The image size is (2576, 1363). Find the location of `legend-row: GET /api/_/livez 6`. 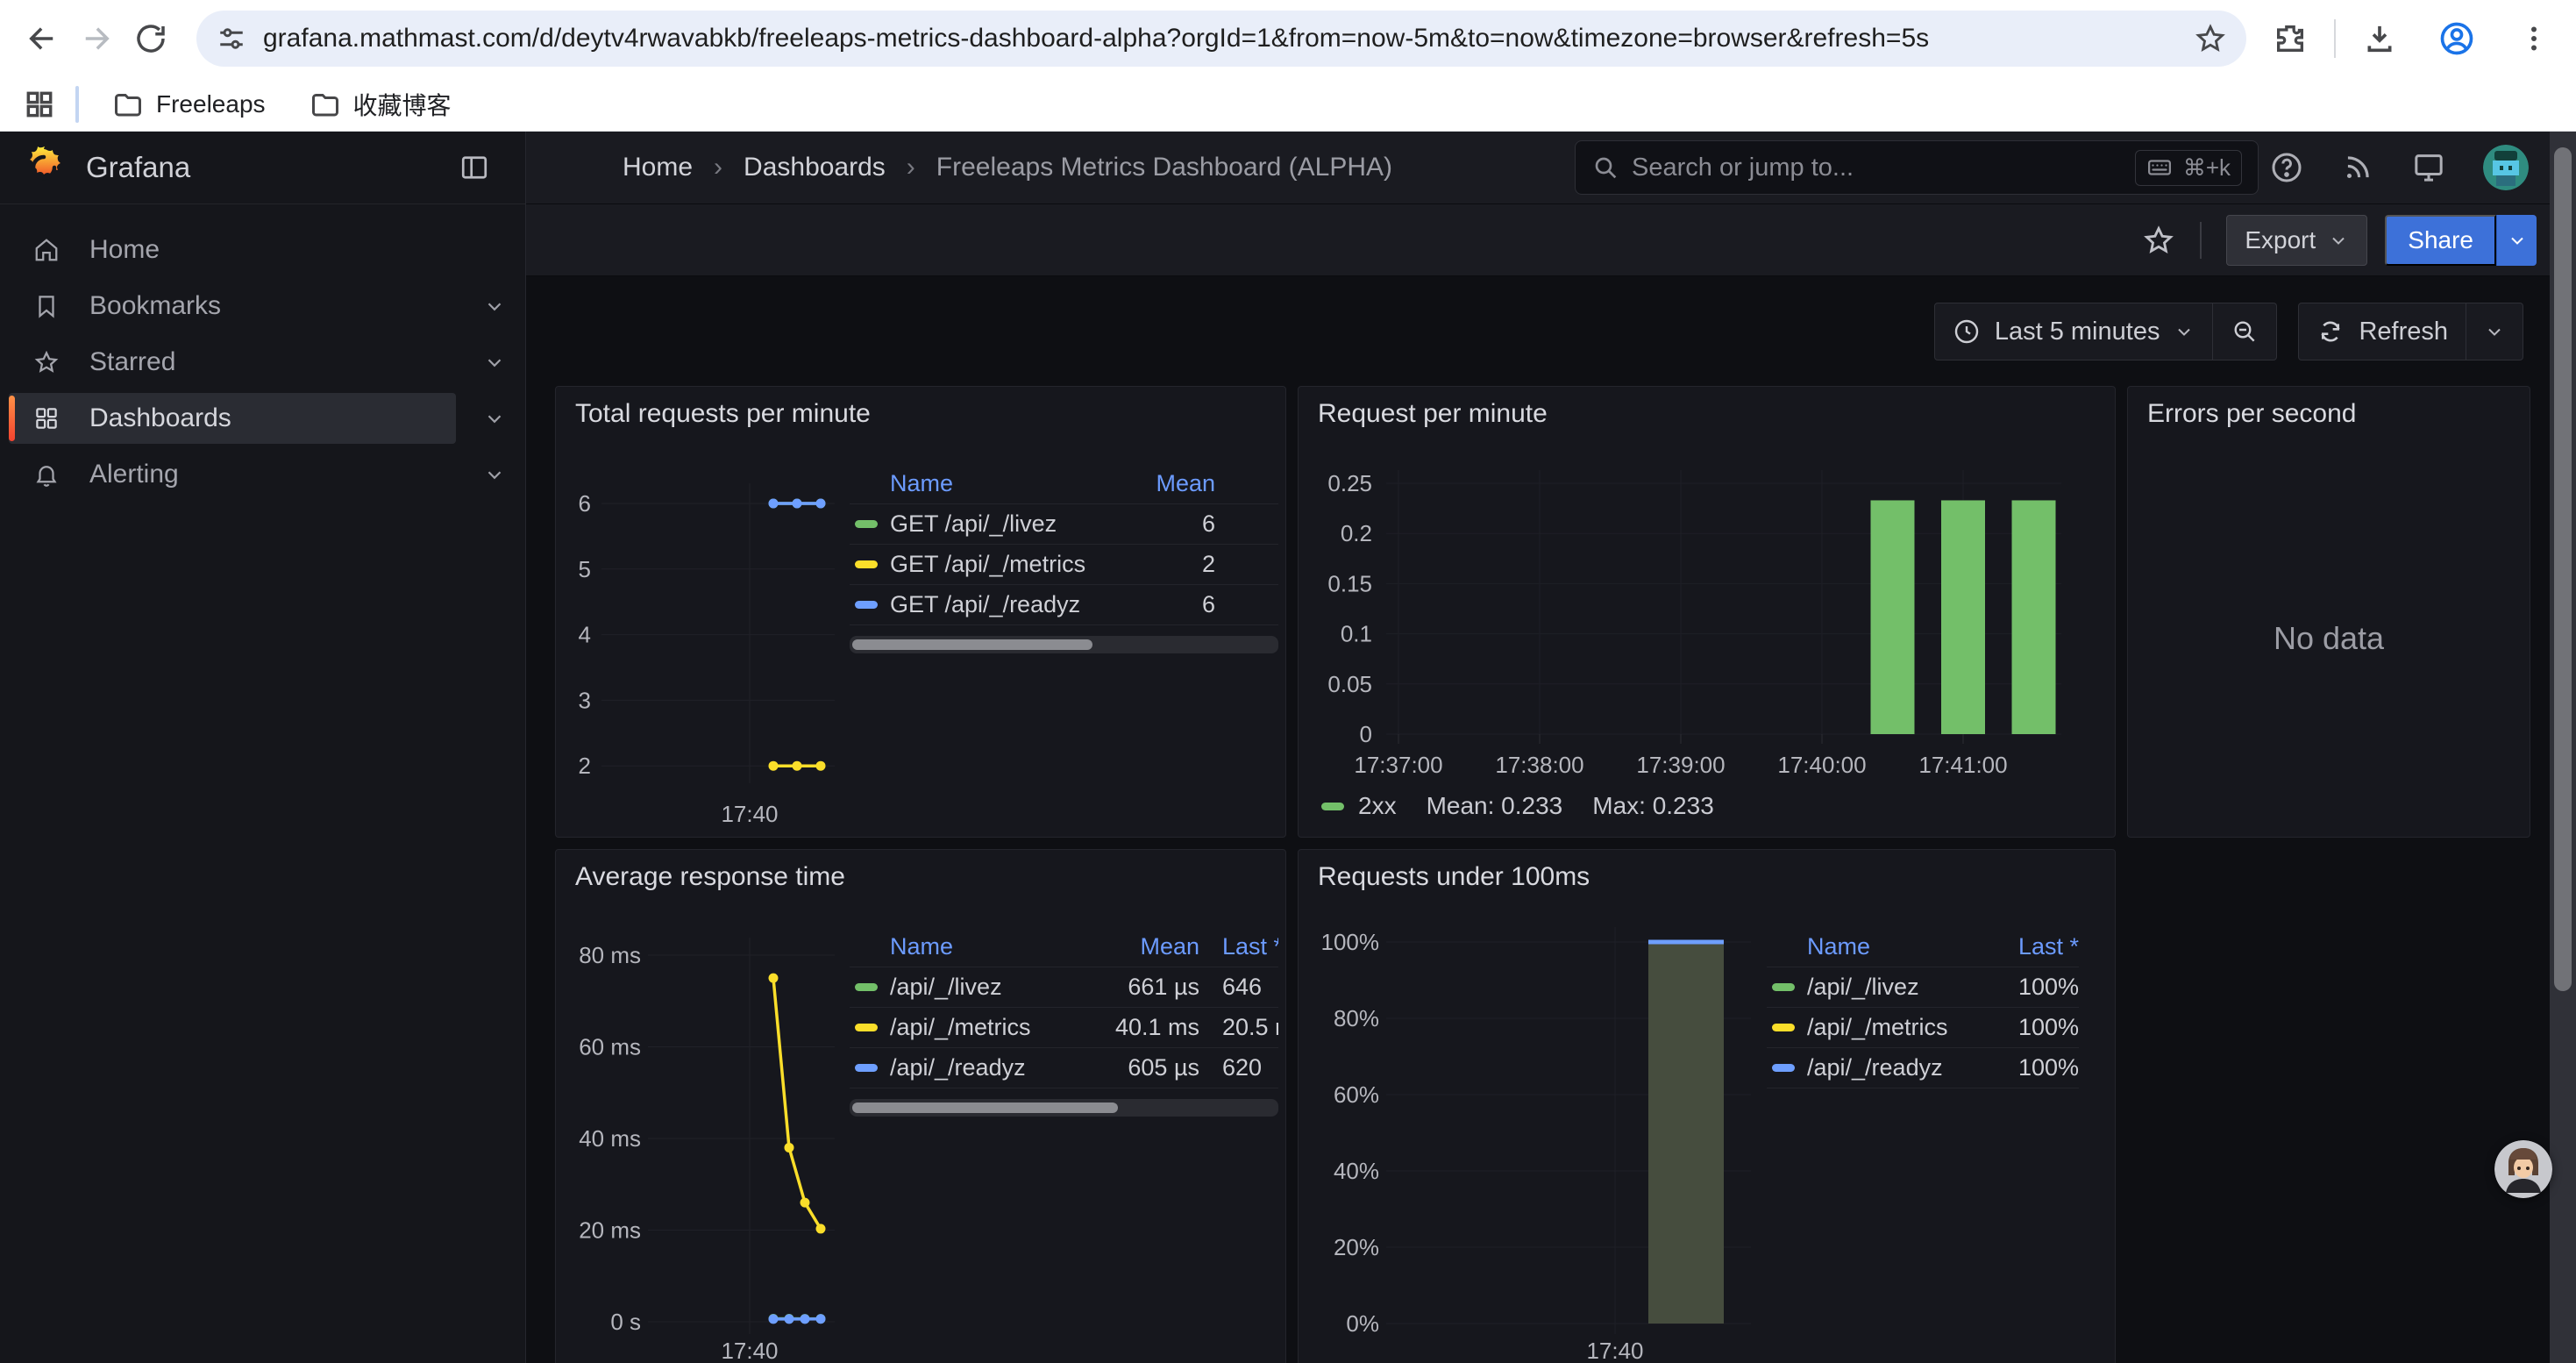

legend-row: GET /api/_/livez 6 is located at coordinates (1064, 524).